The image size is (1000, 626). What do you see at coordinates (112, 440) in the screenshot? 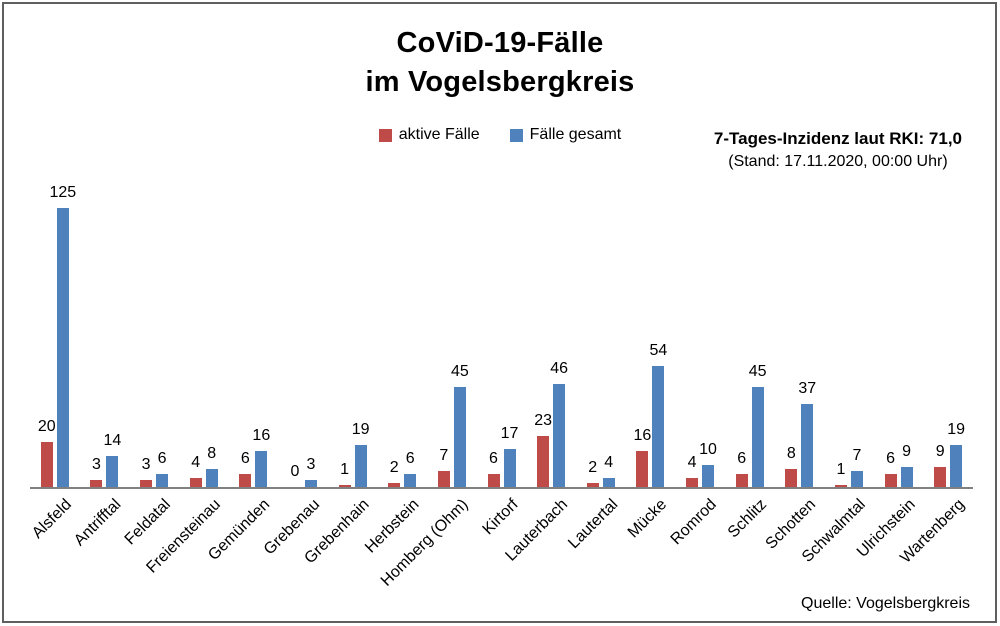
I see `bar-value-label: 14` at bounding box center [112, 440].